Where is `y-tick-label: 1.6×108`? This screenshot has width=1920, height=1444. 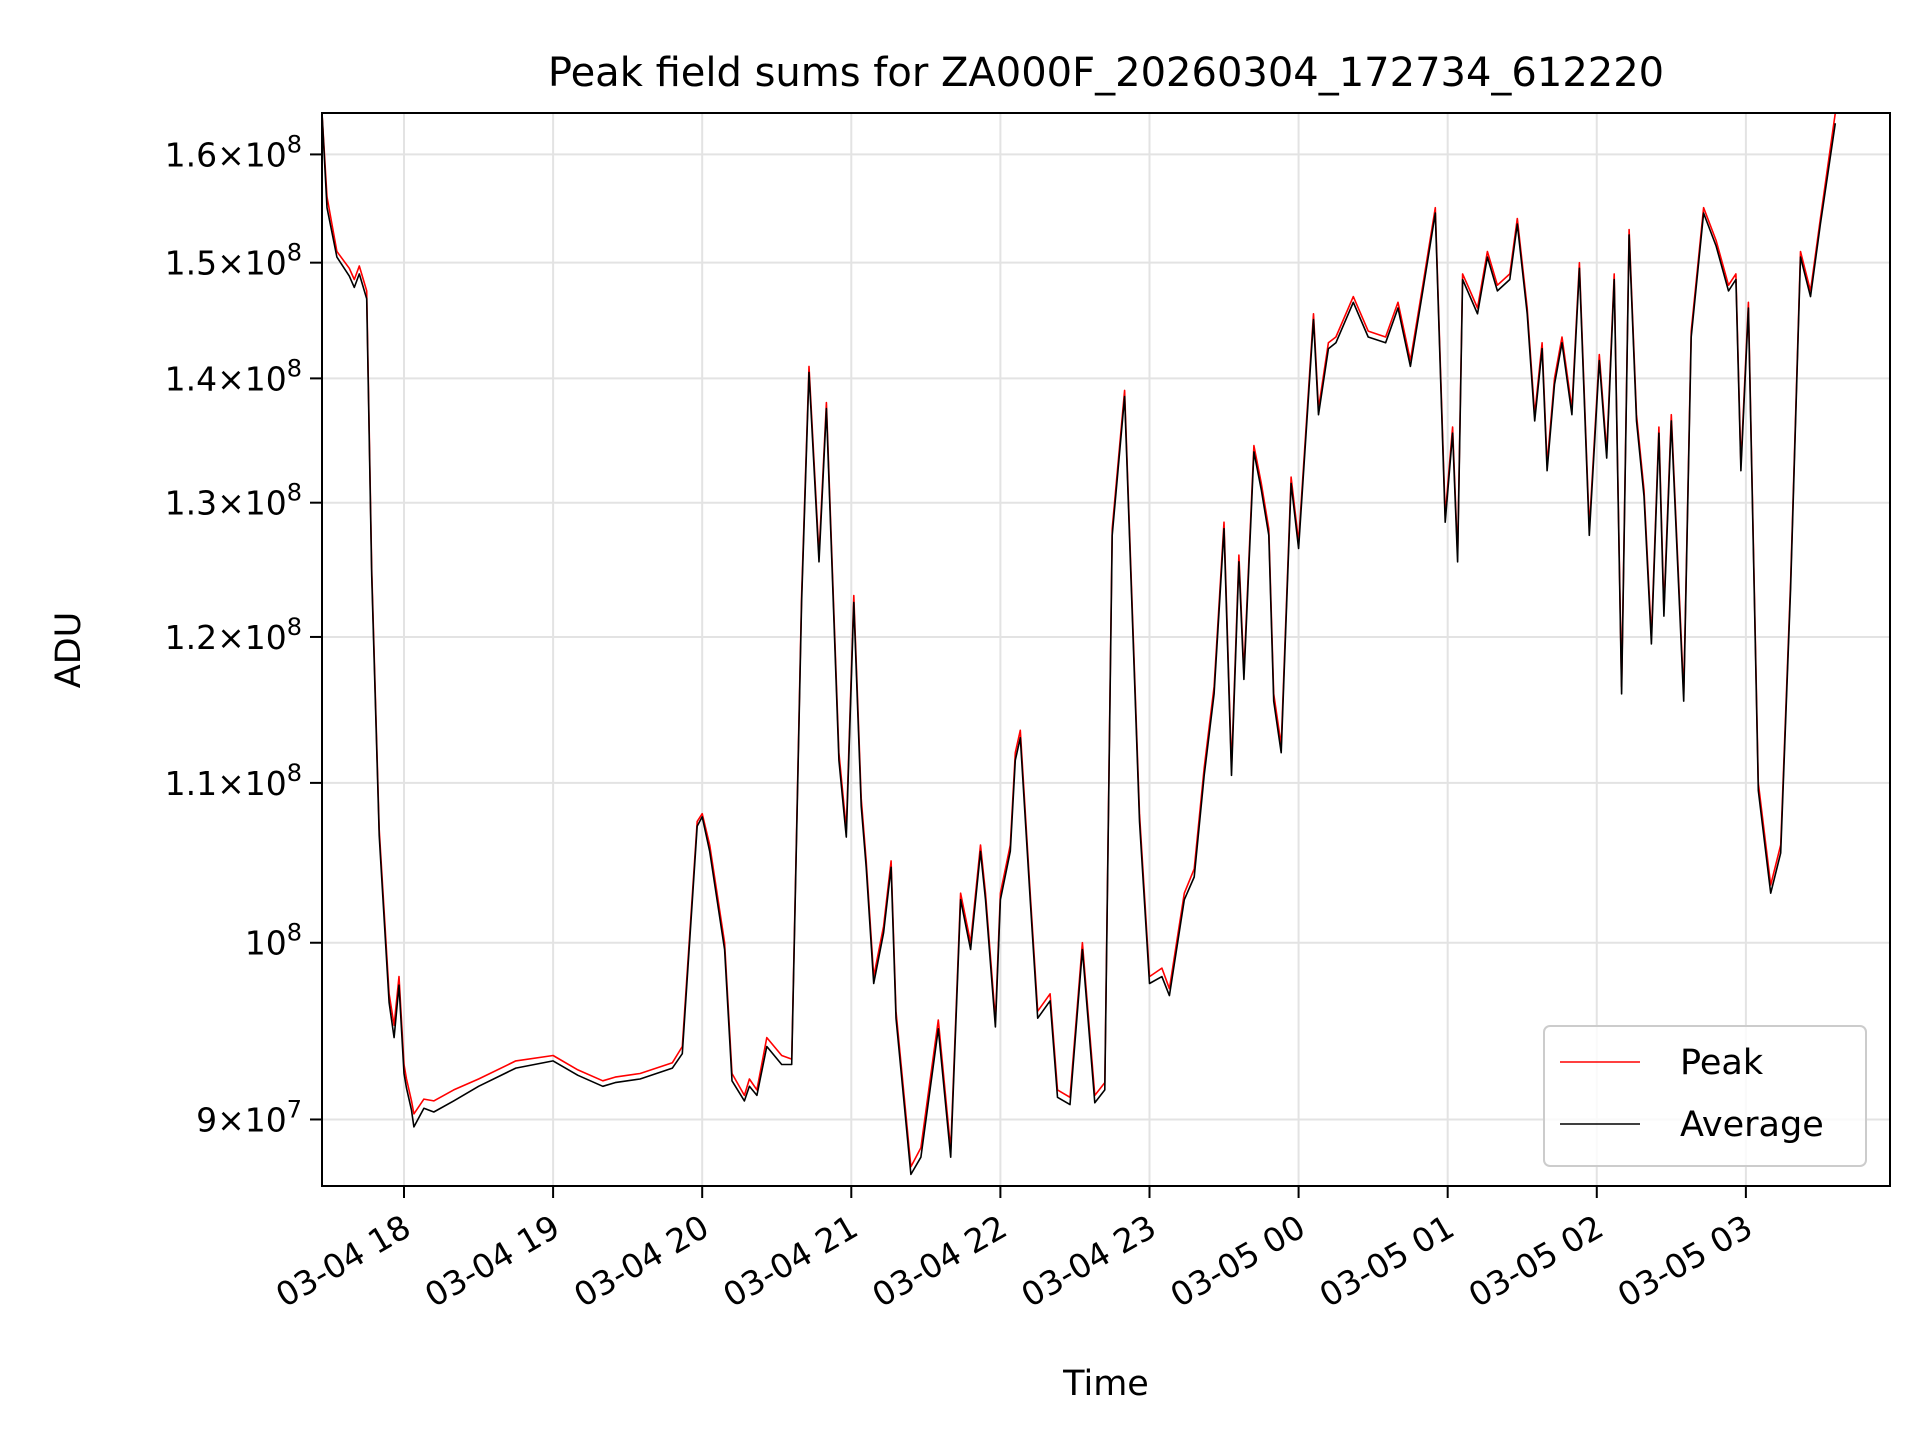
y-tick-label: 1.6×108 is located at coordinates (233, 152).